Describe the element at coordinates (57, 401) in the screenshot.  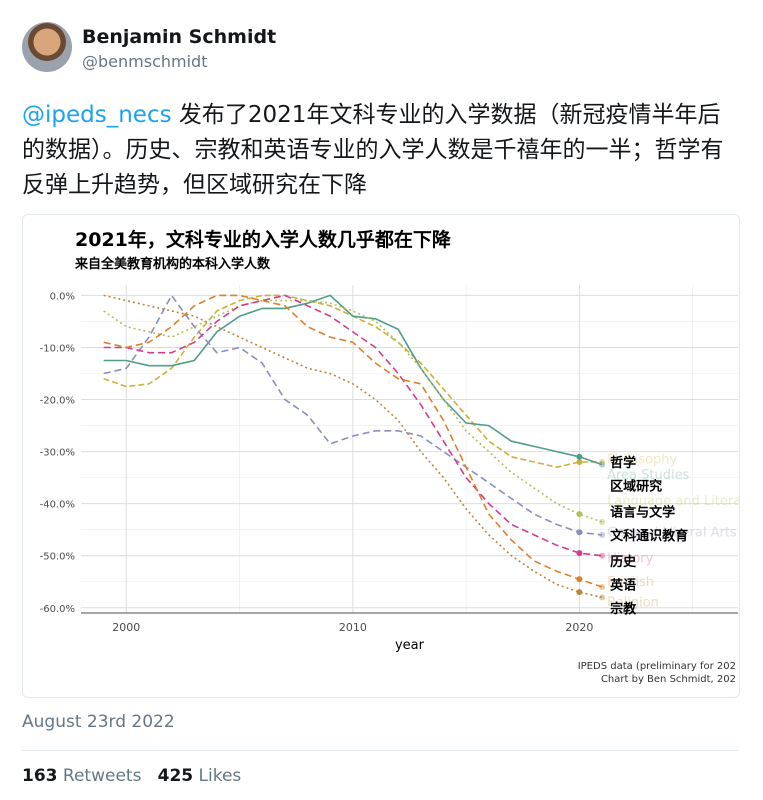
I see `y-tick-label: -20.0%` at that location.